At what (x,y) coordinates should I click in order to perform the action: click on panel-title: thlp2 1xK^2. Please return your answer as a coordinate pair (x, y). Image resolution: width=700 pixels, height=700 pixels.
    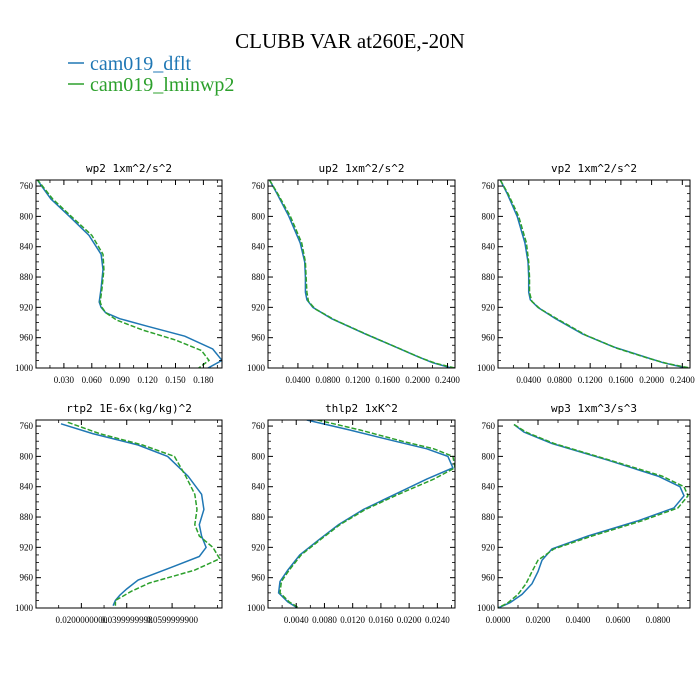
    Looking at the image, I should click on (361, 408).